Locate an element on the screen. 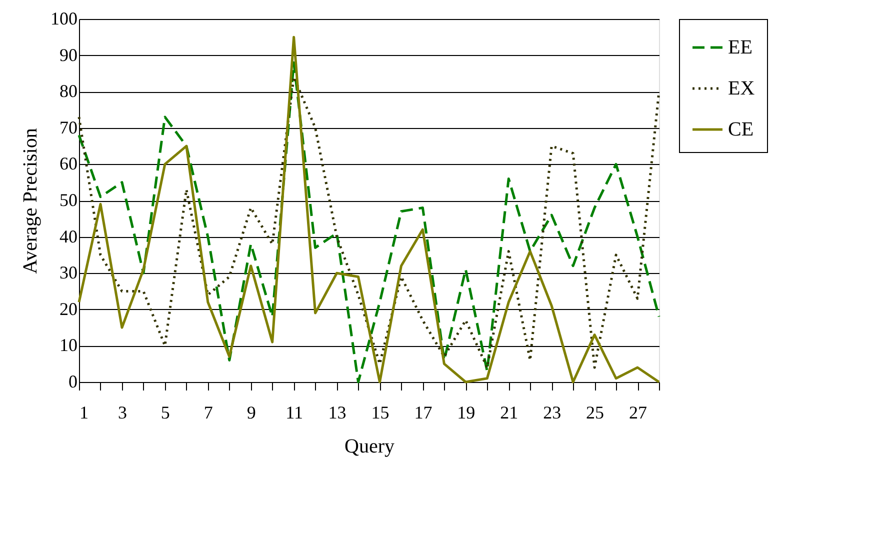 The image size is (889, 550). x-tick-label: 3 is located at coordinates (122, 412).